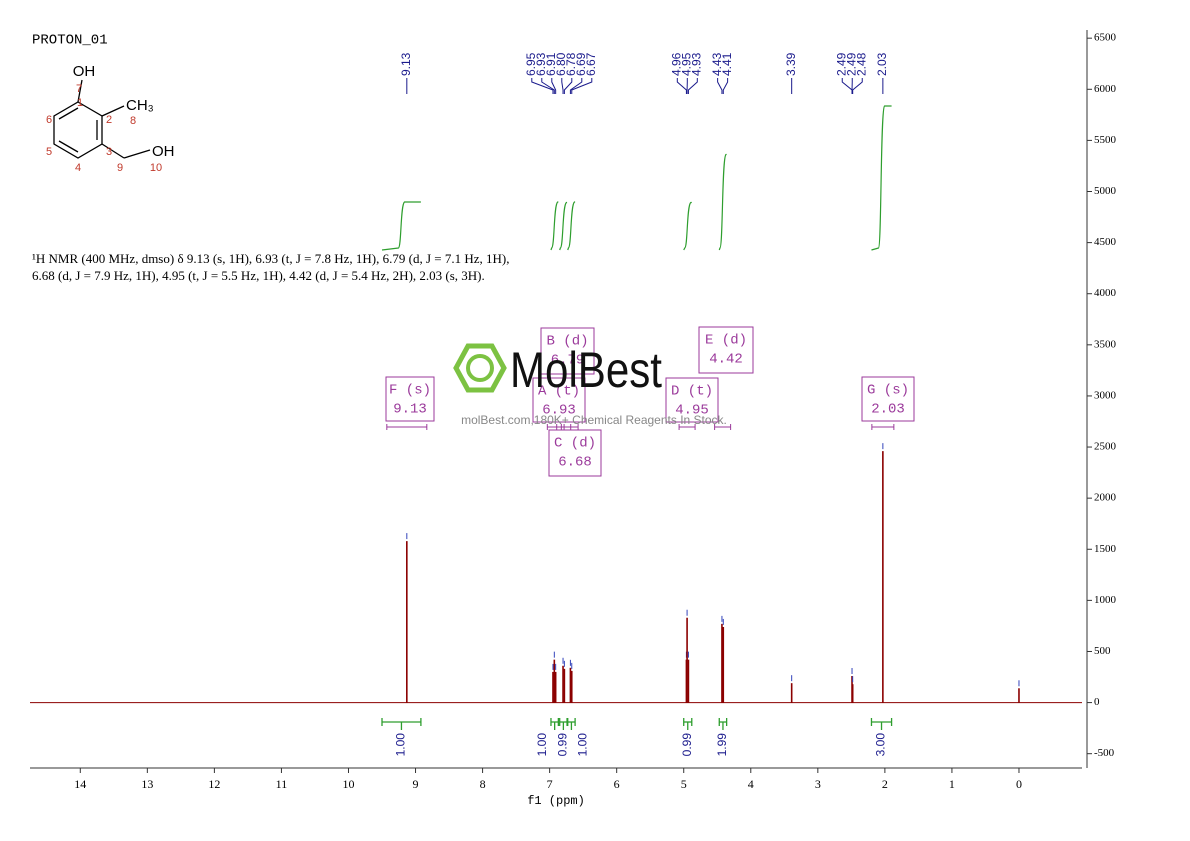 The image size is (1190, 841). Describe the element at coordinates (140, 105) in the screenshot. I see `group: CH₃` at that location.